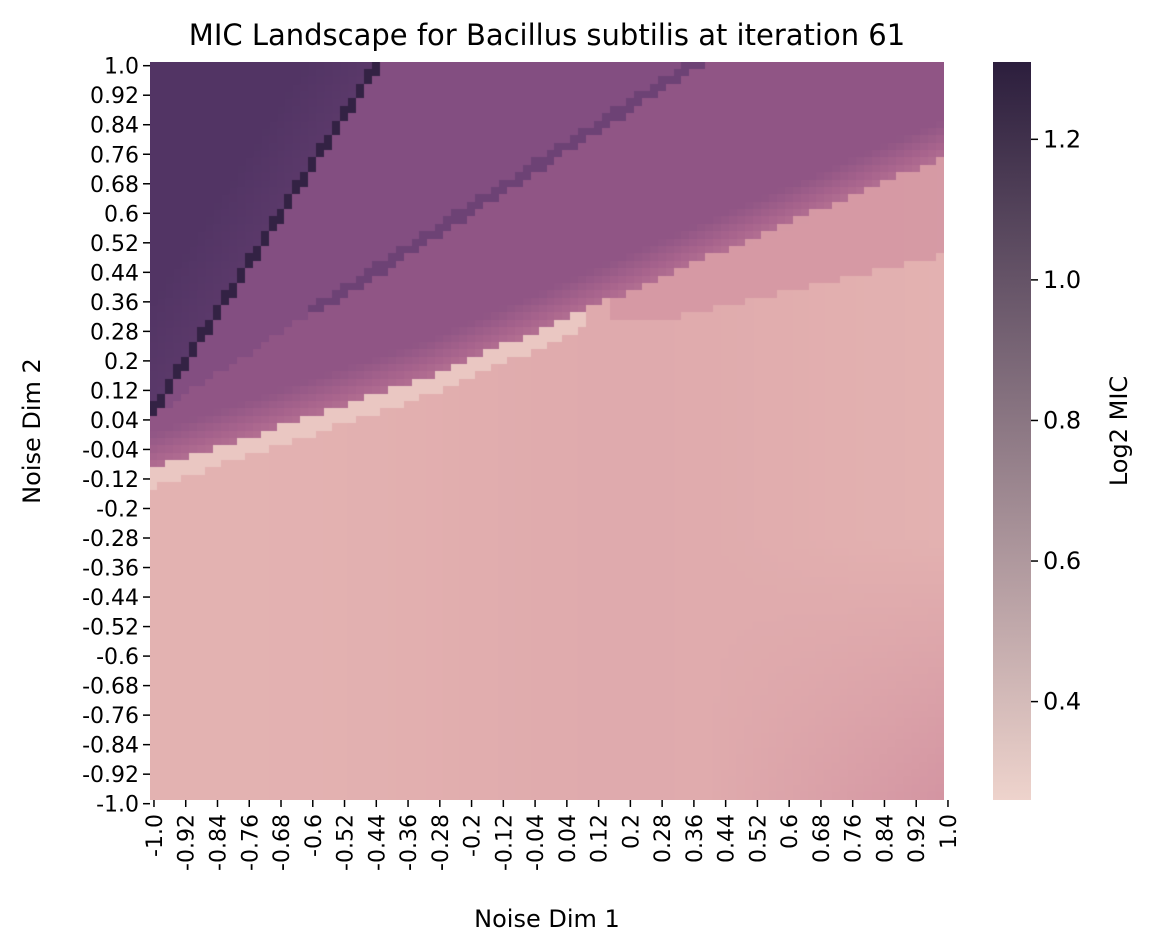 This screenshot has width=1153, height=952. I want to click on y-tick-label: -0.04, so click(110, 450).